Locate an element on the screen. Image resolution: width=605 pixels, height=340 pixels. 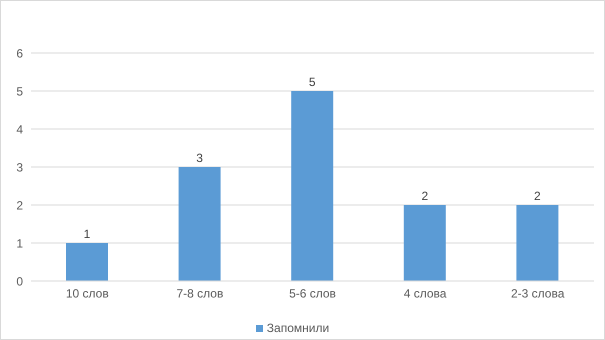
data-label: 3 is located at coordinates (200, 158).